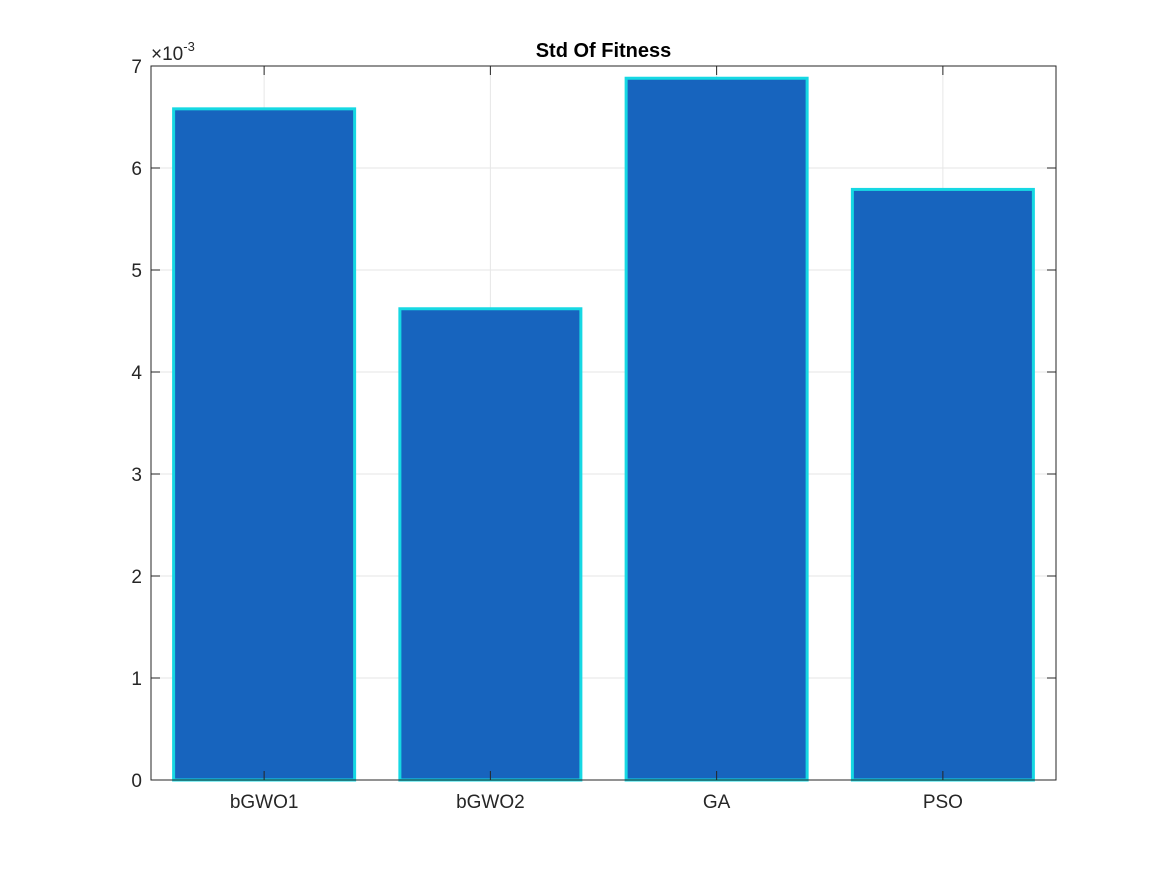 The width and height of the screenshot is (1167, 880). Describe the element at coordinates (136, 373) in the screenshot. I see `y-tick-label: 4` at that location.